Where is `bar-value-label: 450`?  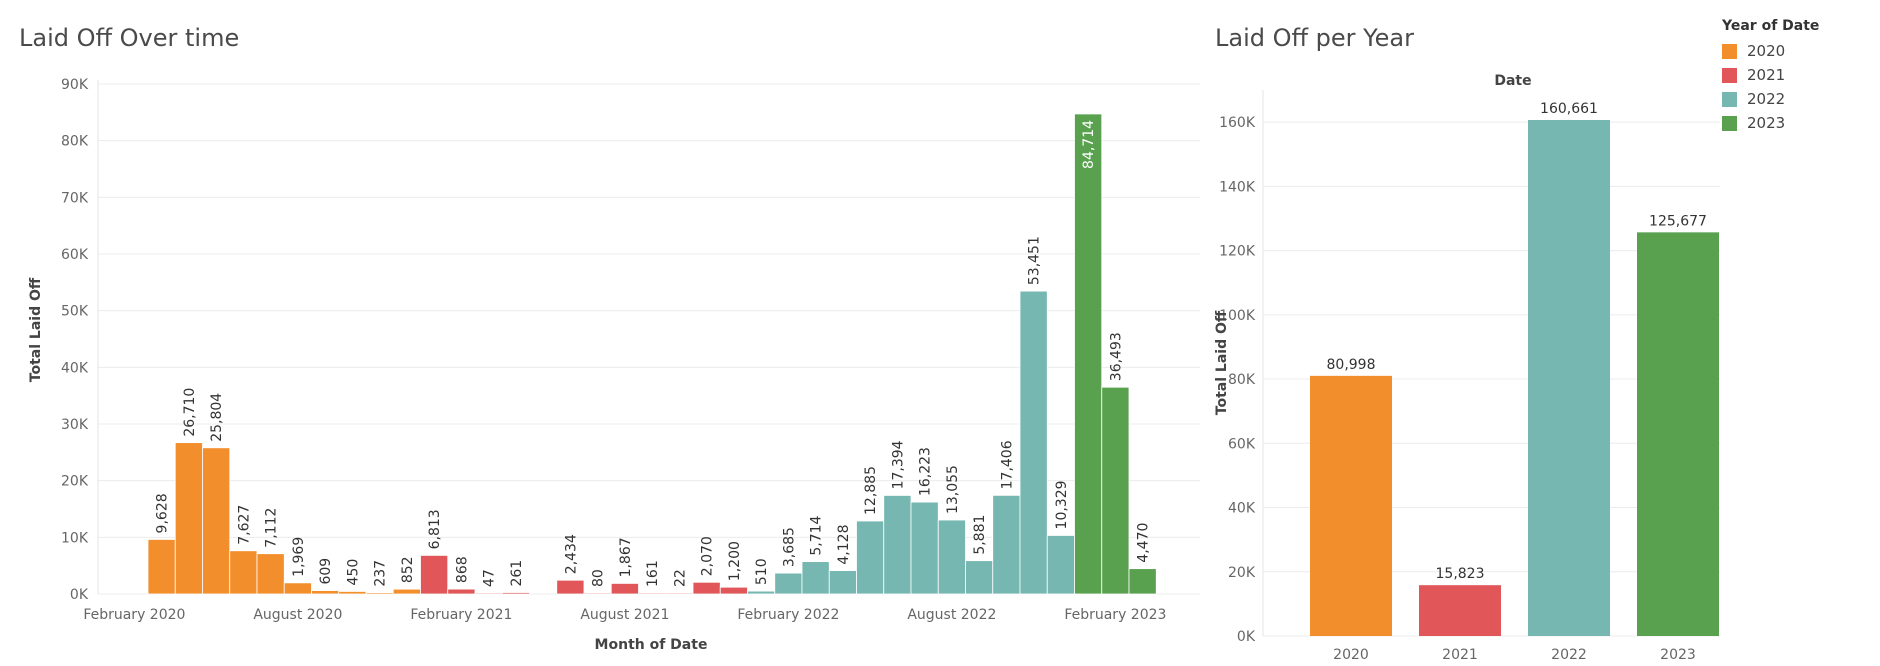 bar-value-label: 450 is located at coordinates (353, 572).